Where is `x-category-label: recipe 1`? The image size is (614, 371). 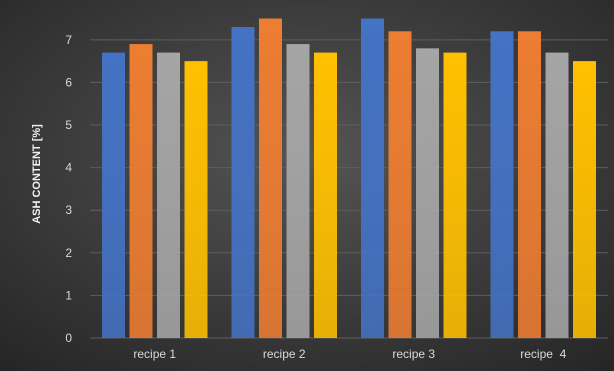
x-category-label: recipe 1 is located at coordinates (154, 354).